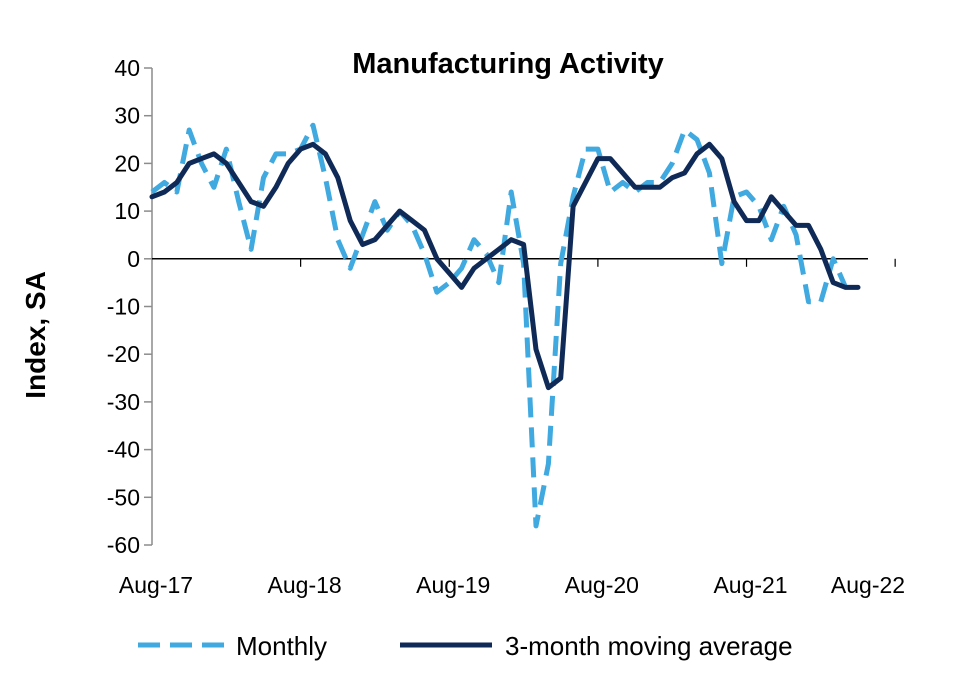 This screenshot has height=687, width=975. What do you see at coordinates (123, 450) in the screenshot?
I see `y-tick-label: -40` at bounding box center [123, 450].